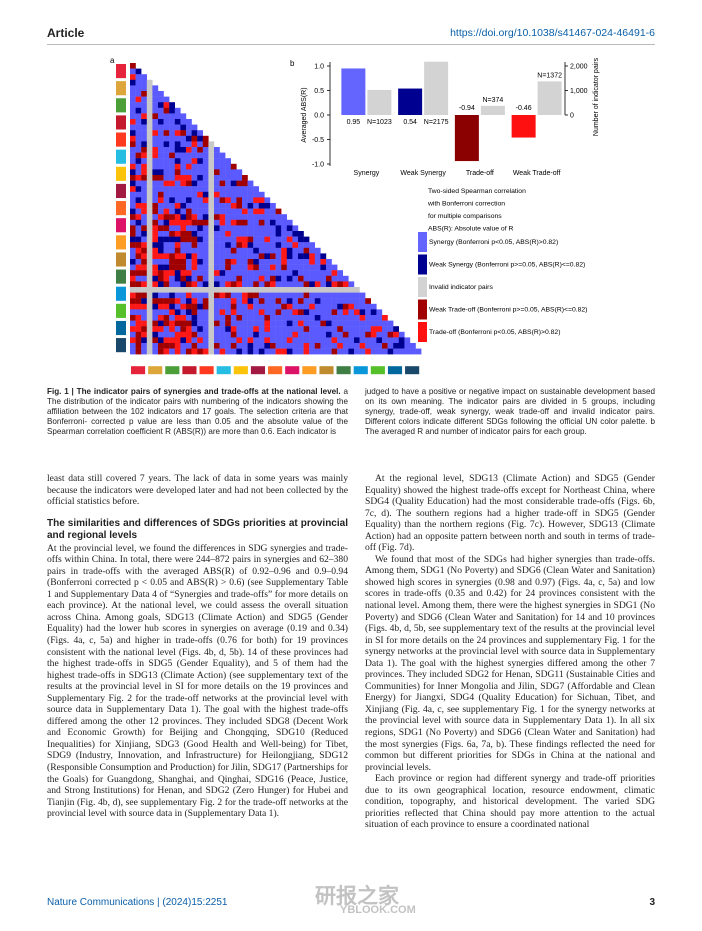 The height and width of the screenshot is (931, 702). What do you see at coordinates (206, 370) in the screenshot?
I see `sdg-icon` at bounding box center [206, 370].